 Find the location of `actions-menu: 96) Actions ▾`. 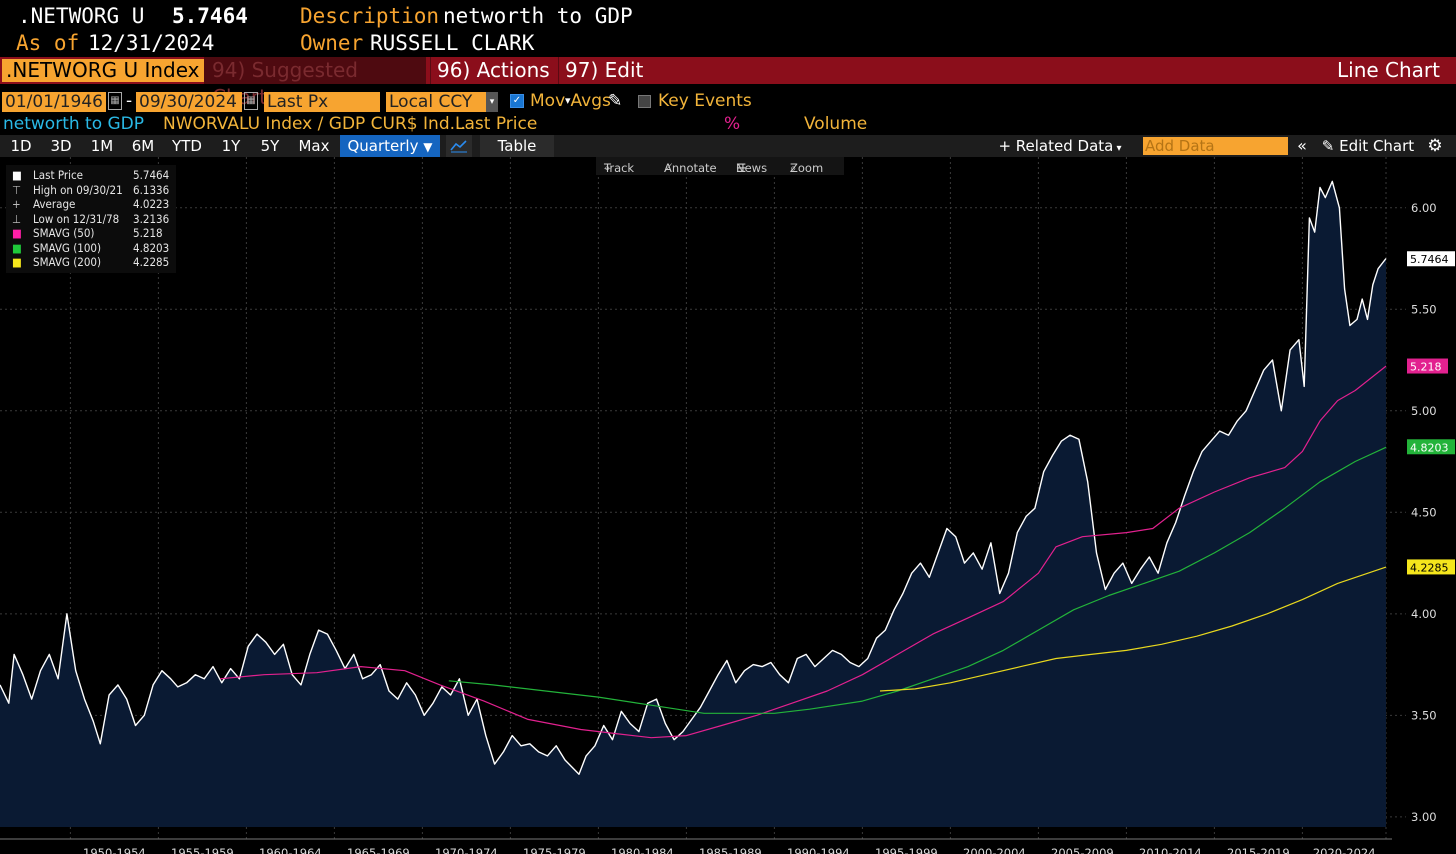

actions-menu: 96) Actions ▾ is located at coordinates (492, 82).